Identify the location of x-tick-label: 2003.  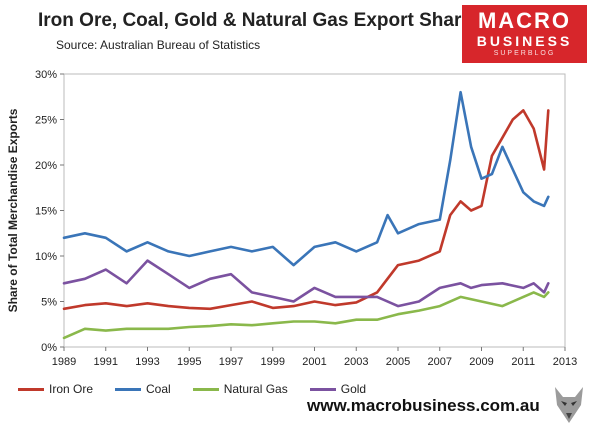
(356, 362).